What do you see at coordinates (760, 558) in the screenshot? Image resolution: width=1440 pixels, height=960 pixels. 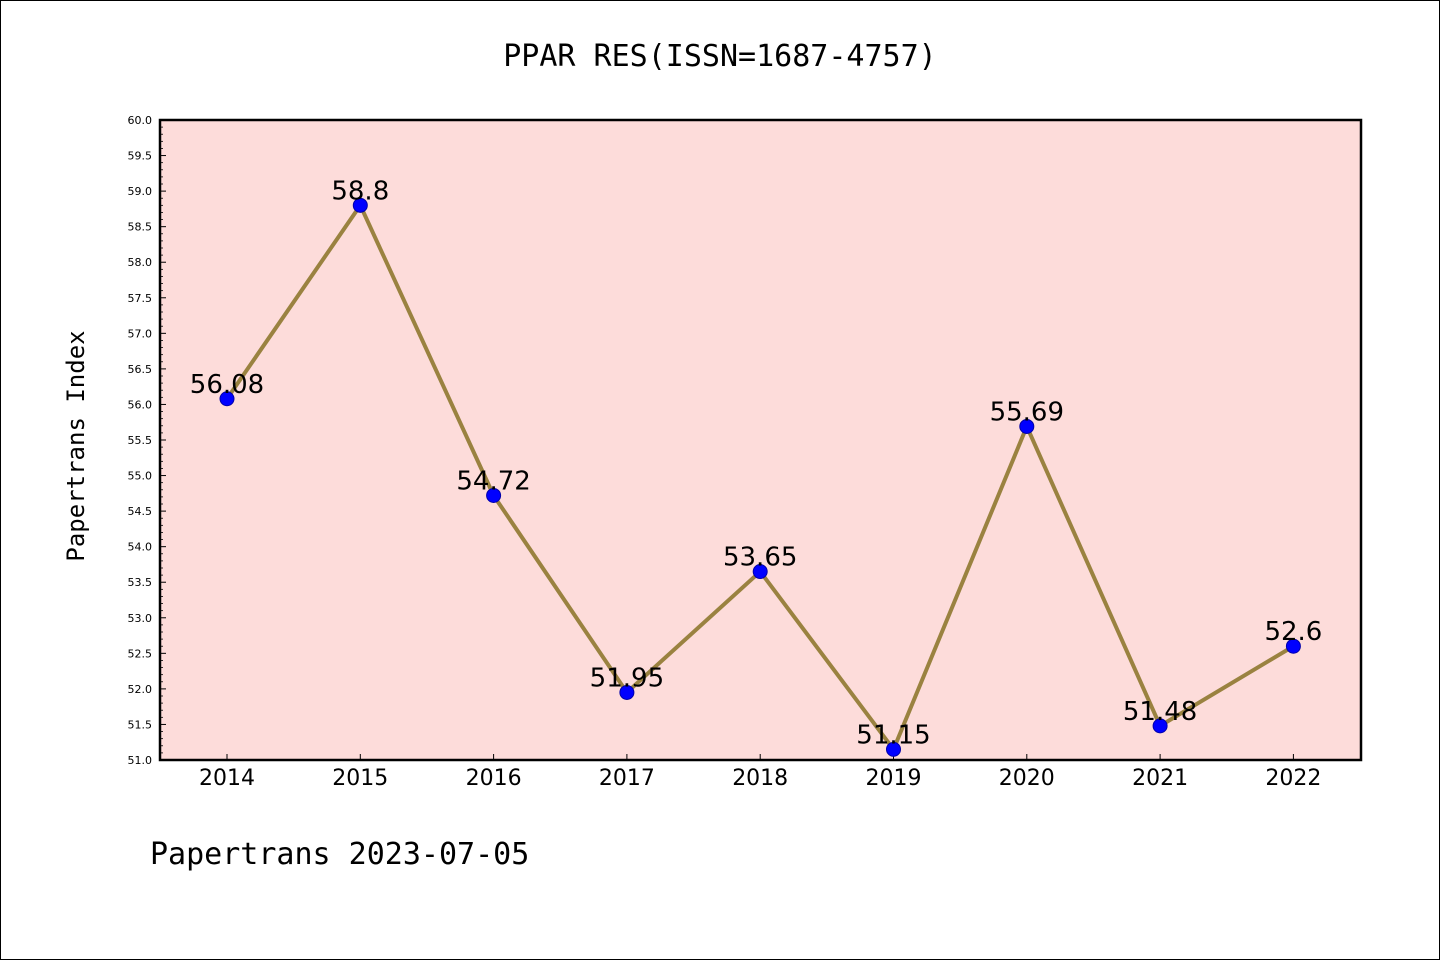 I see `data-label: 53.65` at bounding box center [760, 558].